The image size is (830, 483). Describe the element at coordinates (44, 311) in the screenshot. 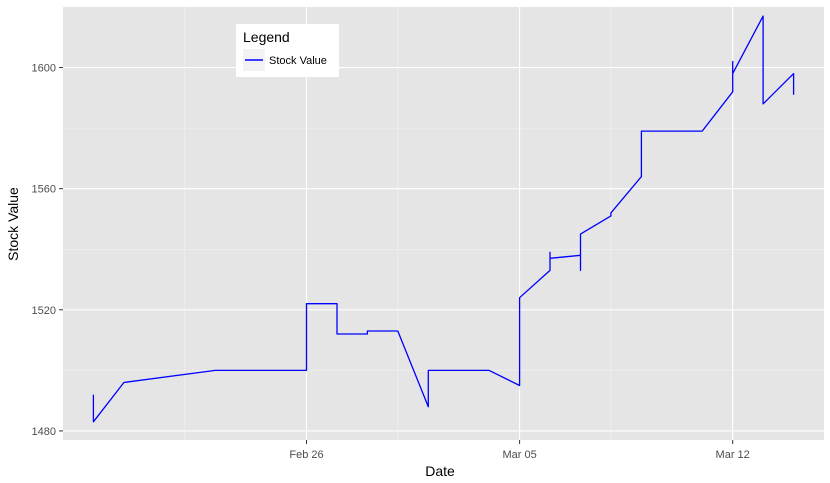

I see `y-tick-label: 1520` at that location.